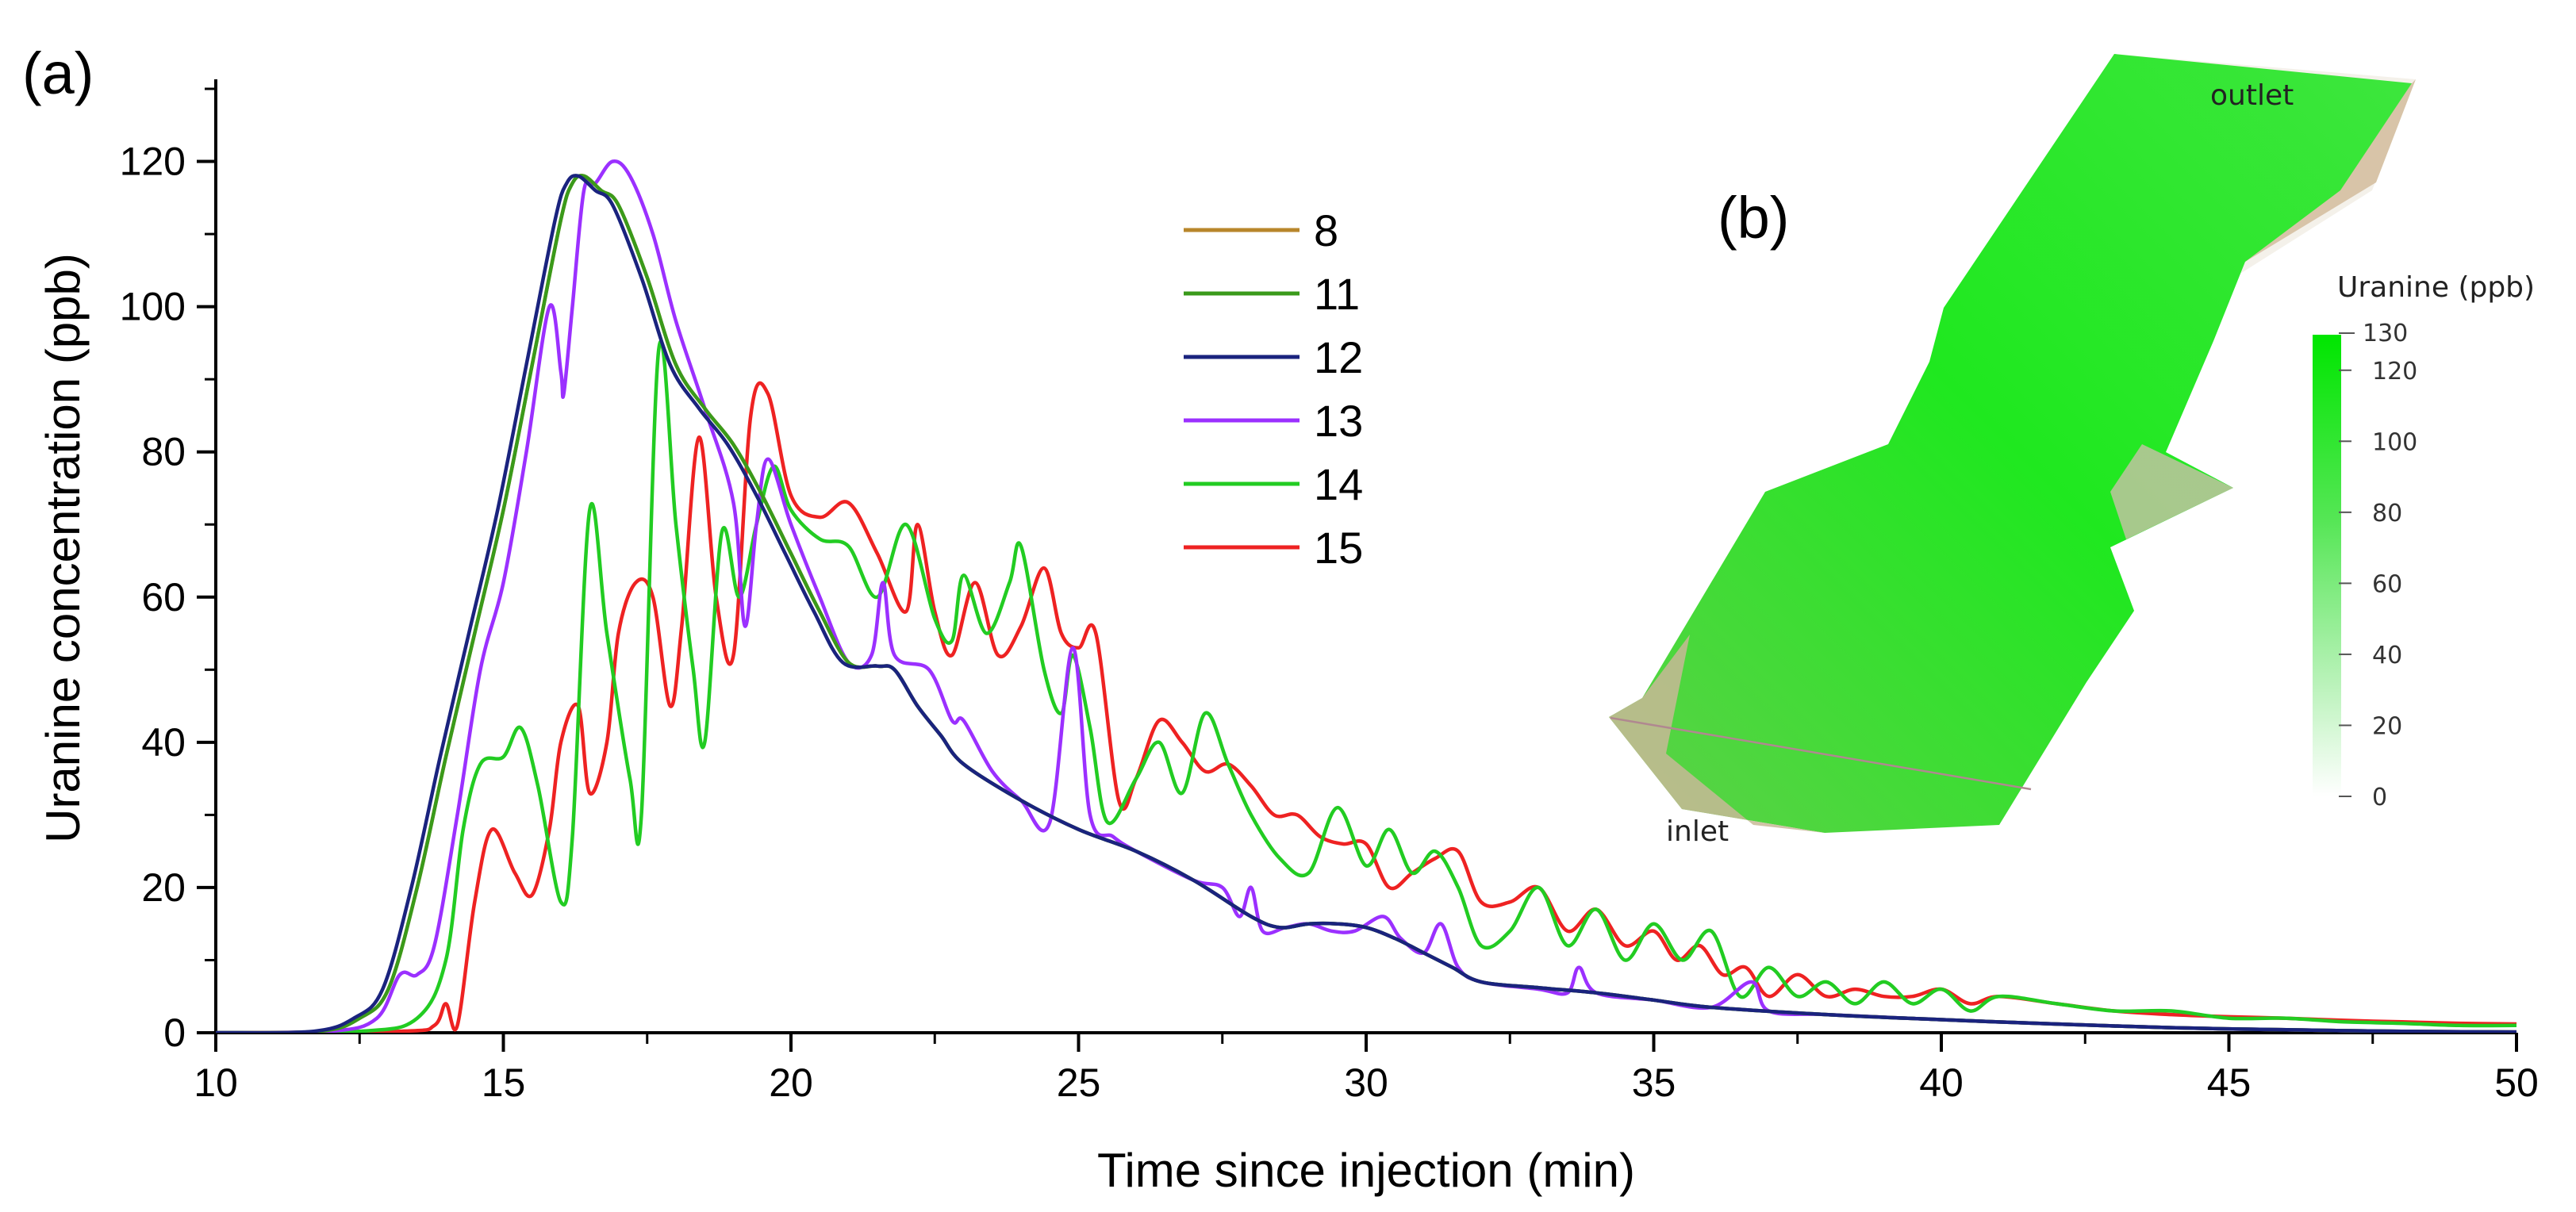 The width and height of the screenshot is (2576, 1212). I want to click on inset-side-branch, so click(2171, 491).